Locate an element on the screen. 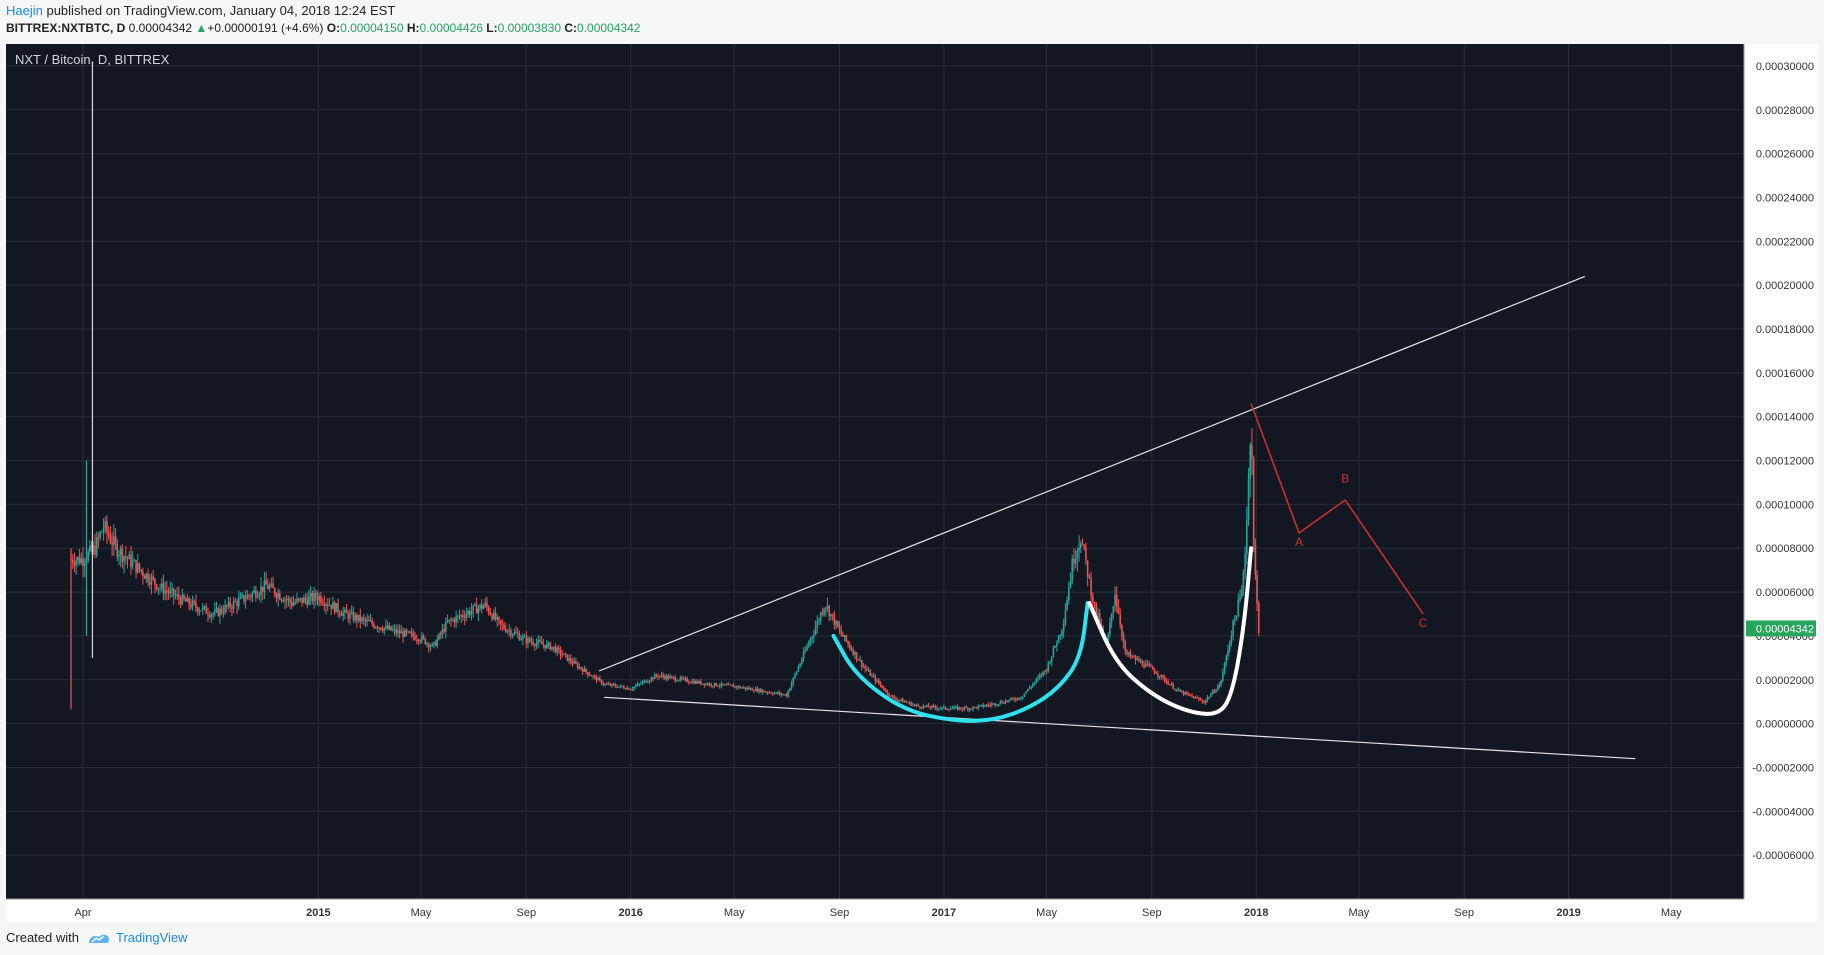  tradingview-logo-icon is located at coordinates (98, 938).